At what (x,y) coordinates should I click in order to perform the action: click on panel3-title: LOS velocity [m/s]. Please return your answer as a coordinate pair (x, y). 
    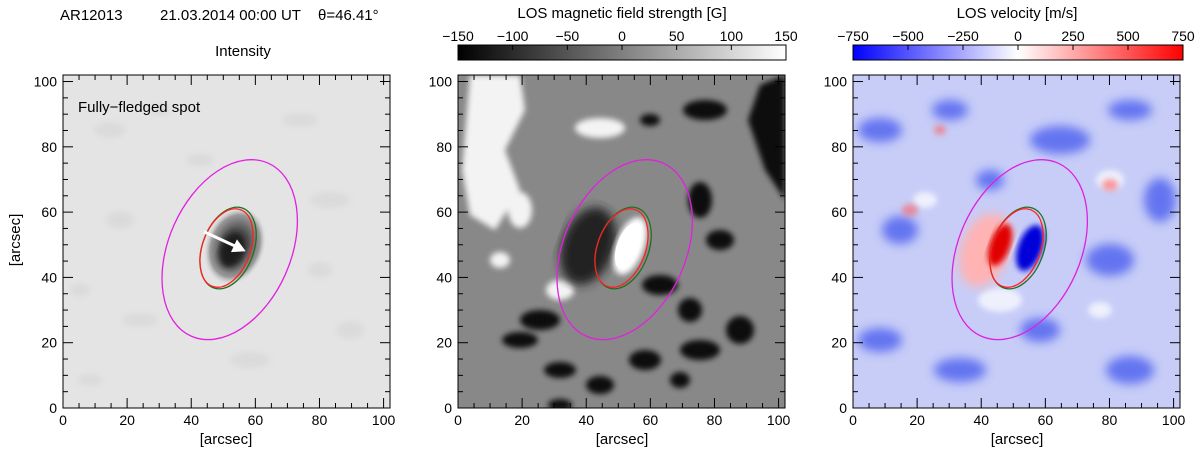
    Looking at the image, I should click on (1017, 13).